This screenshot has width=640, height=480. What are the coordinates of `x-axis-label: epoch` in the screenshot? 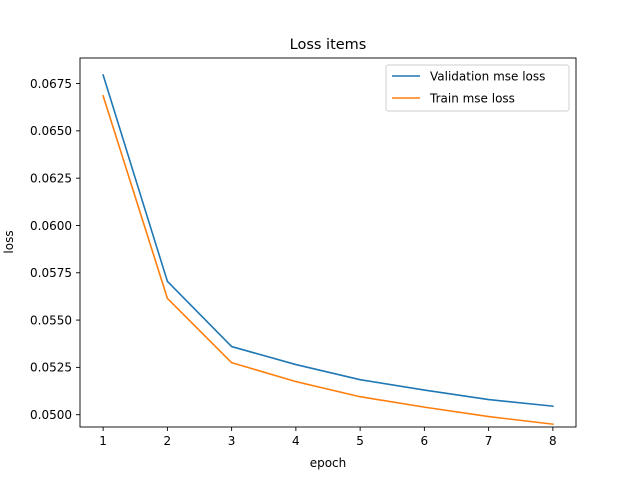 It's located at (328, 463).